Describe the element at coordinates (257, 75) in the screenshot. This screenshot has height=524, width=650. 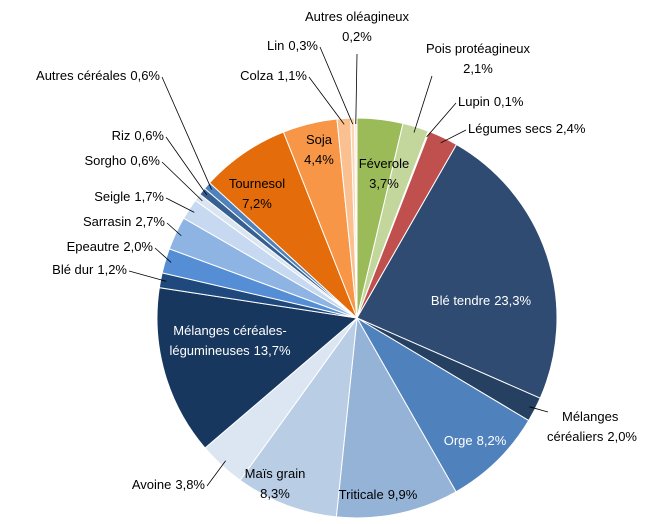
I see `slice-name: Colza` at that location.